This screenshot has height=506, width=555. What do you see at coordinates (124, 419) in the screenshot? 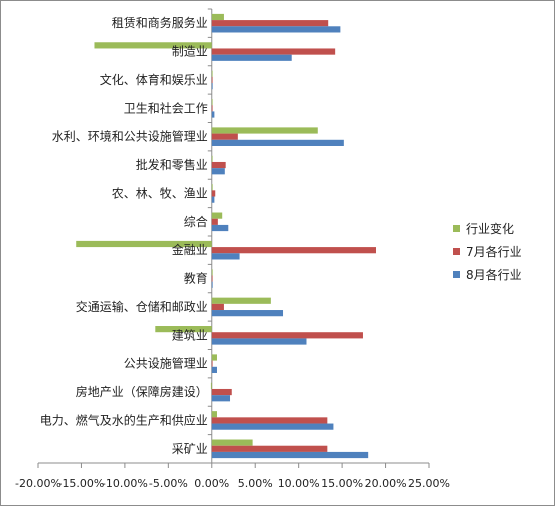
I see `category-label: 电力、燃气及水的生产和供应业` at bounding box center [124, 419].